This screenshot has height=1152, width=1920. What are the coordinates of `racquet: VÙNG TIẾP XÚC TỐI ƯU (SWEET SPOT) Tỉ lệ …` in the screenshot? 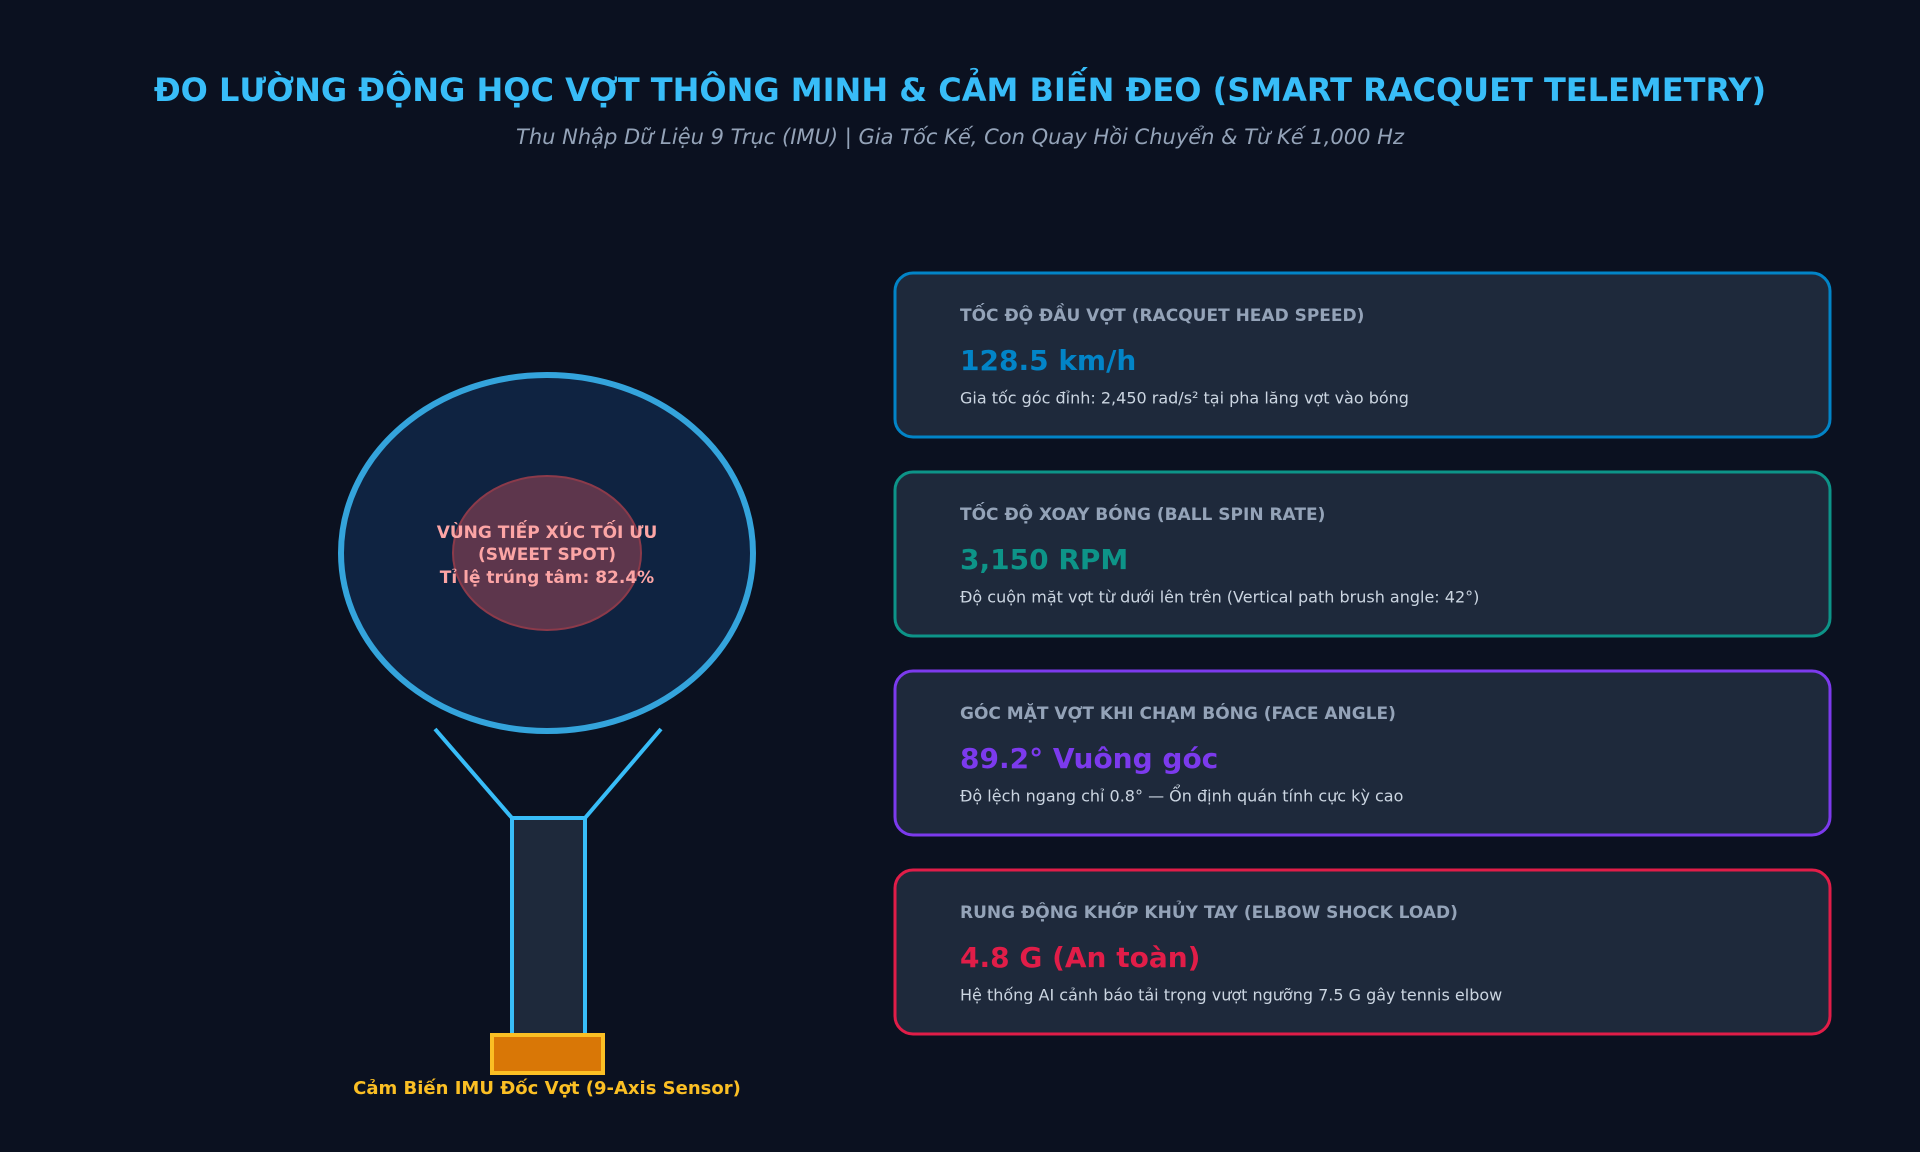 It's located at (547, 735).